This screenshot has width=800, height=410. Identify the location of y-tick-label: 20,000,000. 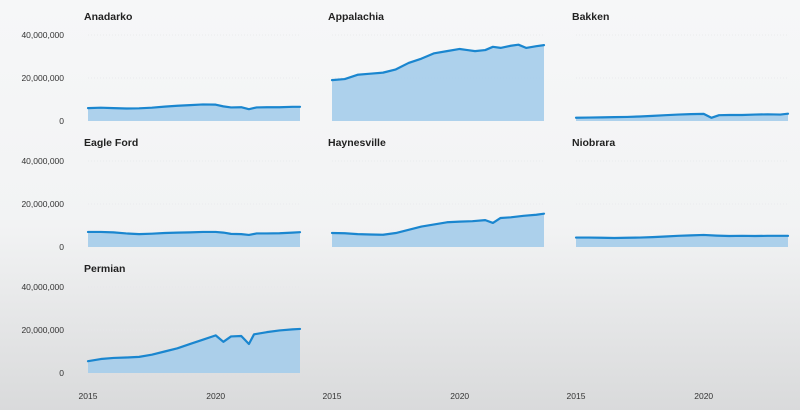
(42, 330).